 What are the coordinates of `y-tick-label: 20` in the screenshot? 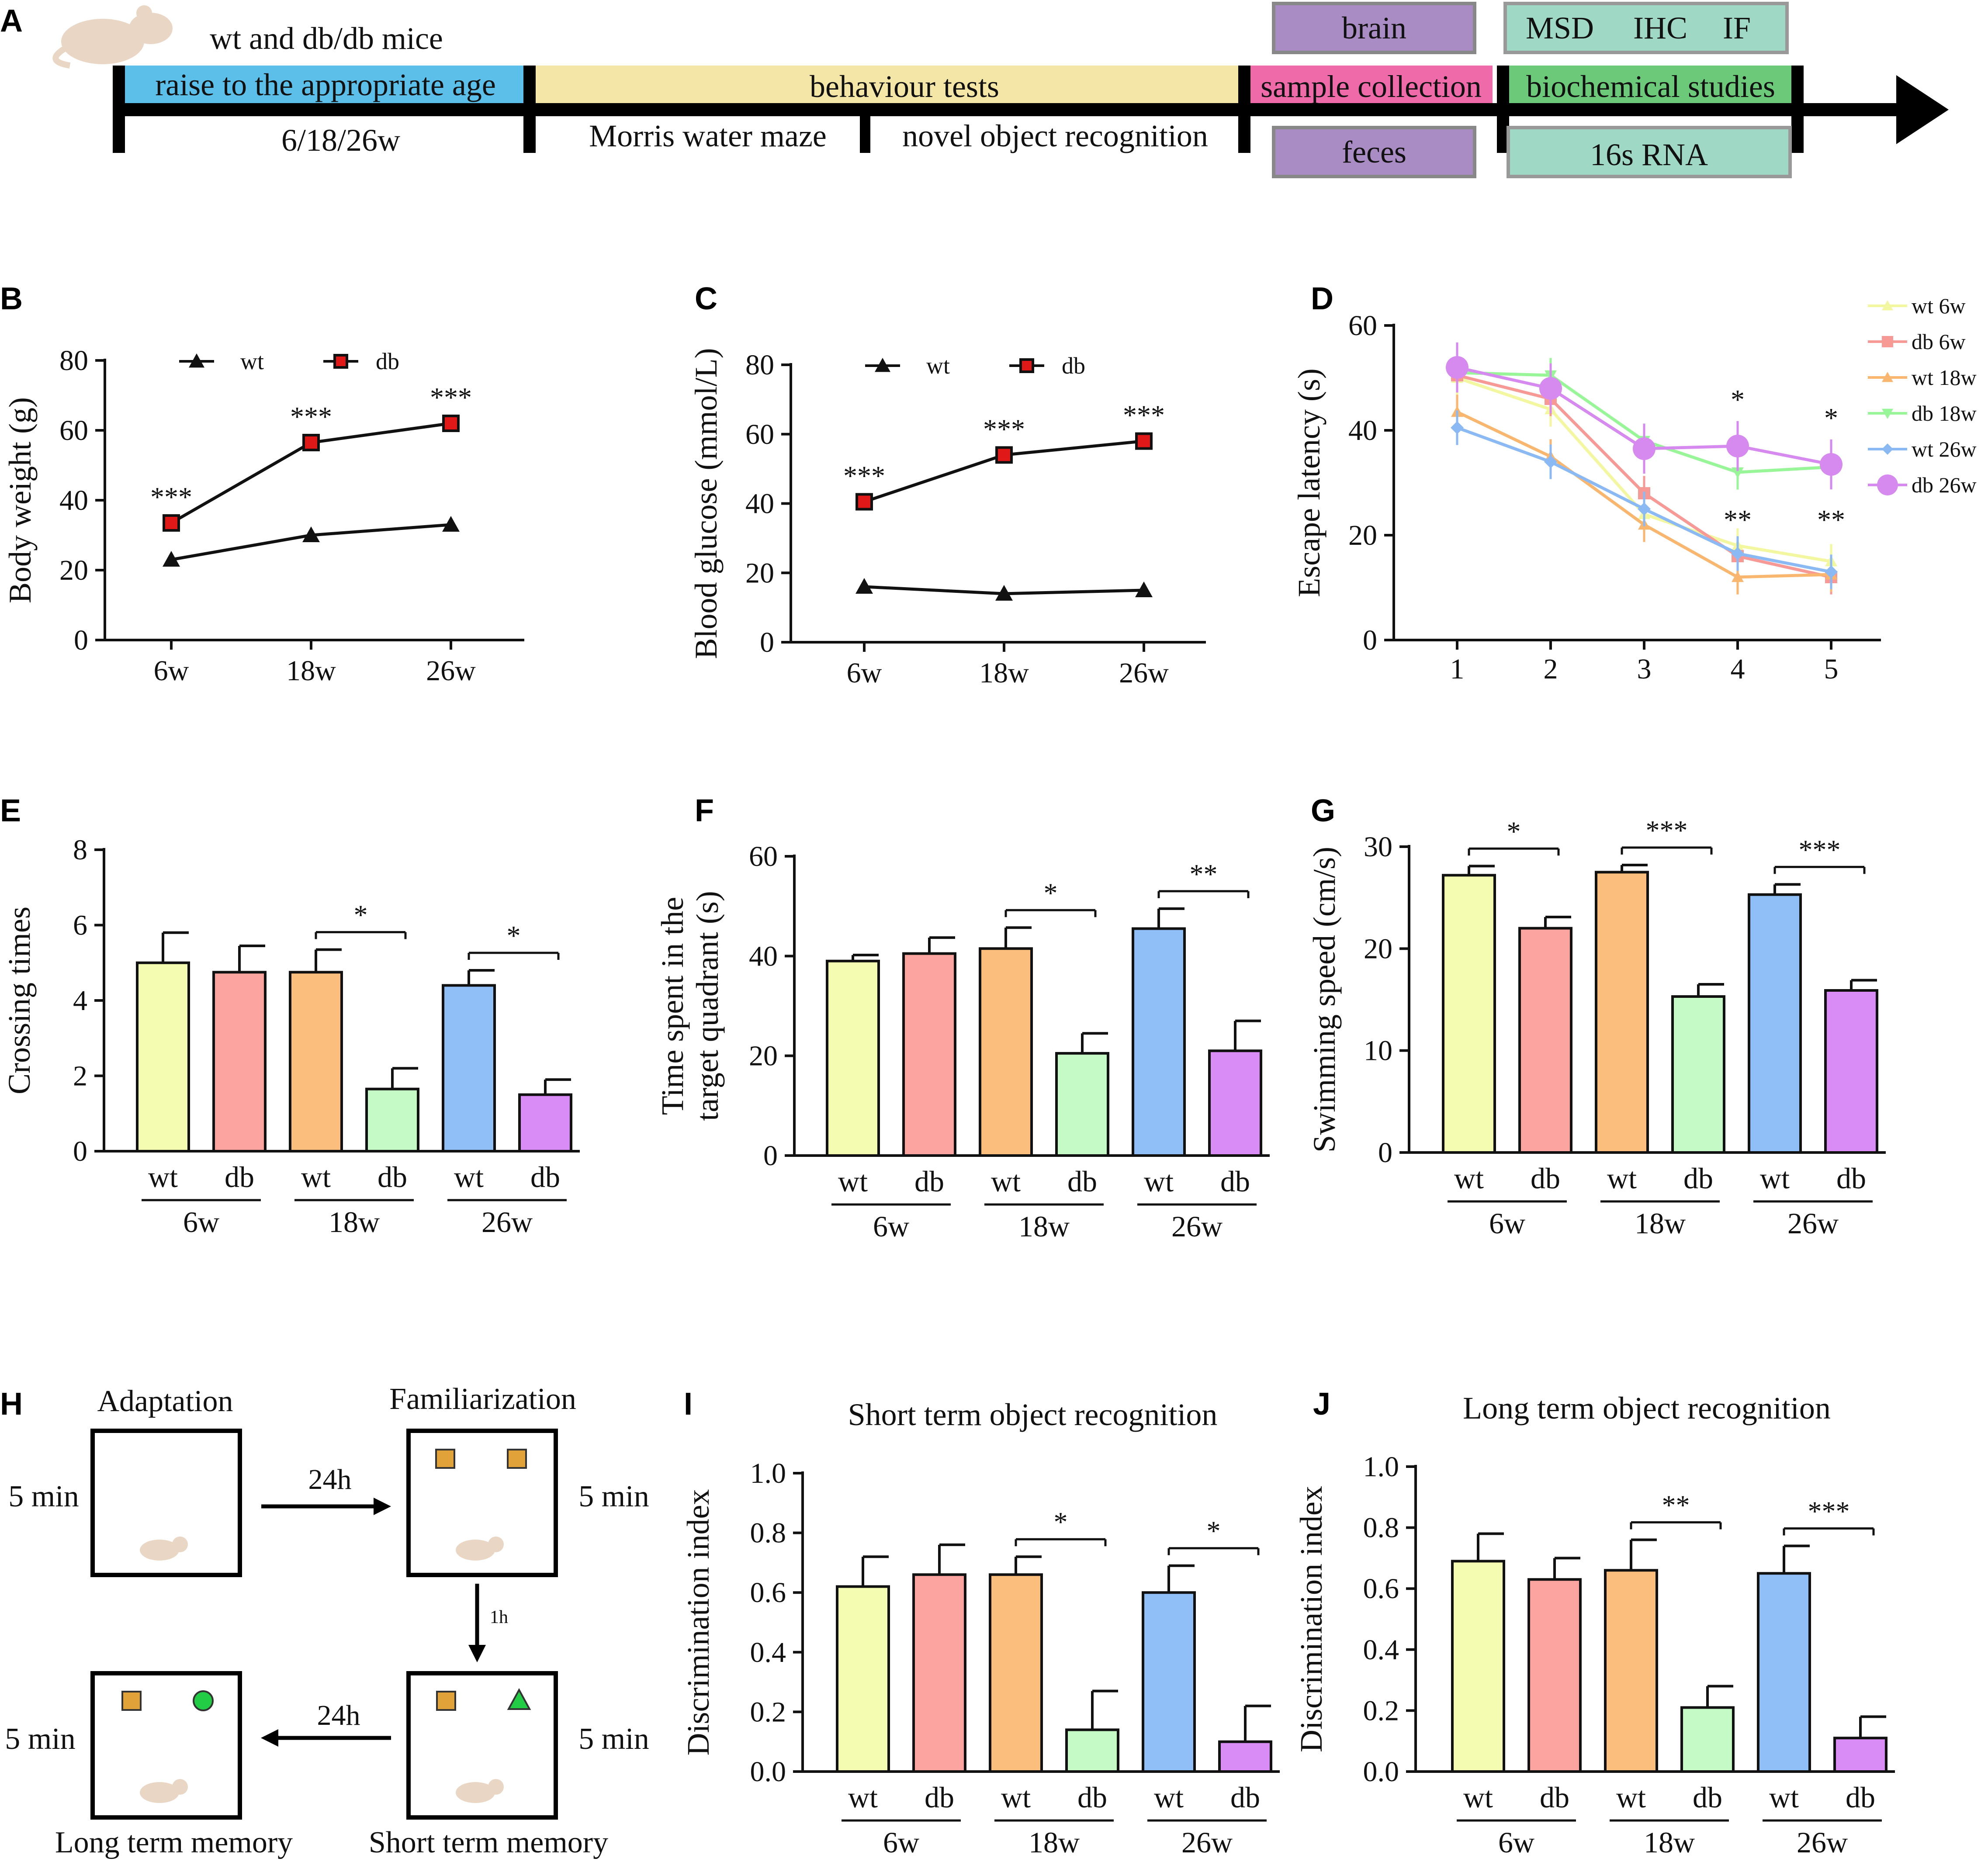 It's located at (759, 573).